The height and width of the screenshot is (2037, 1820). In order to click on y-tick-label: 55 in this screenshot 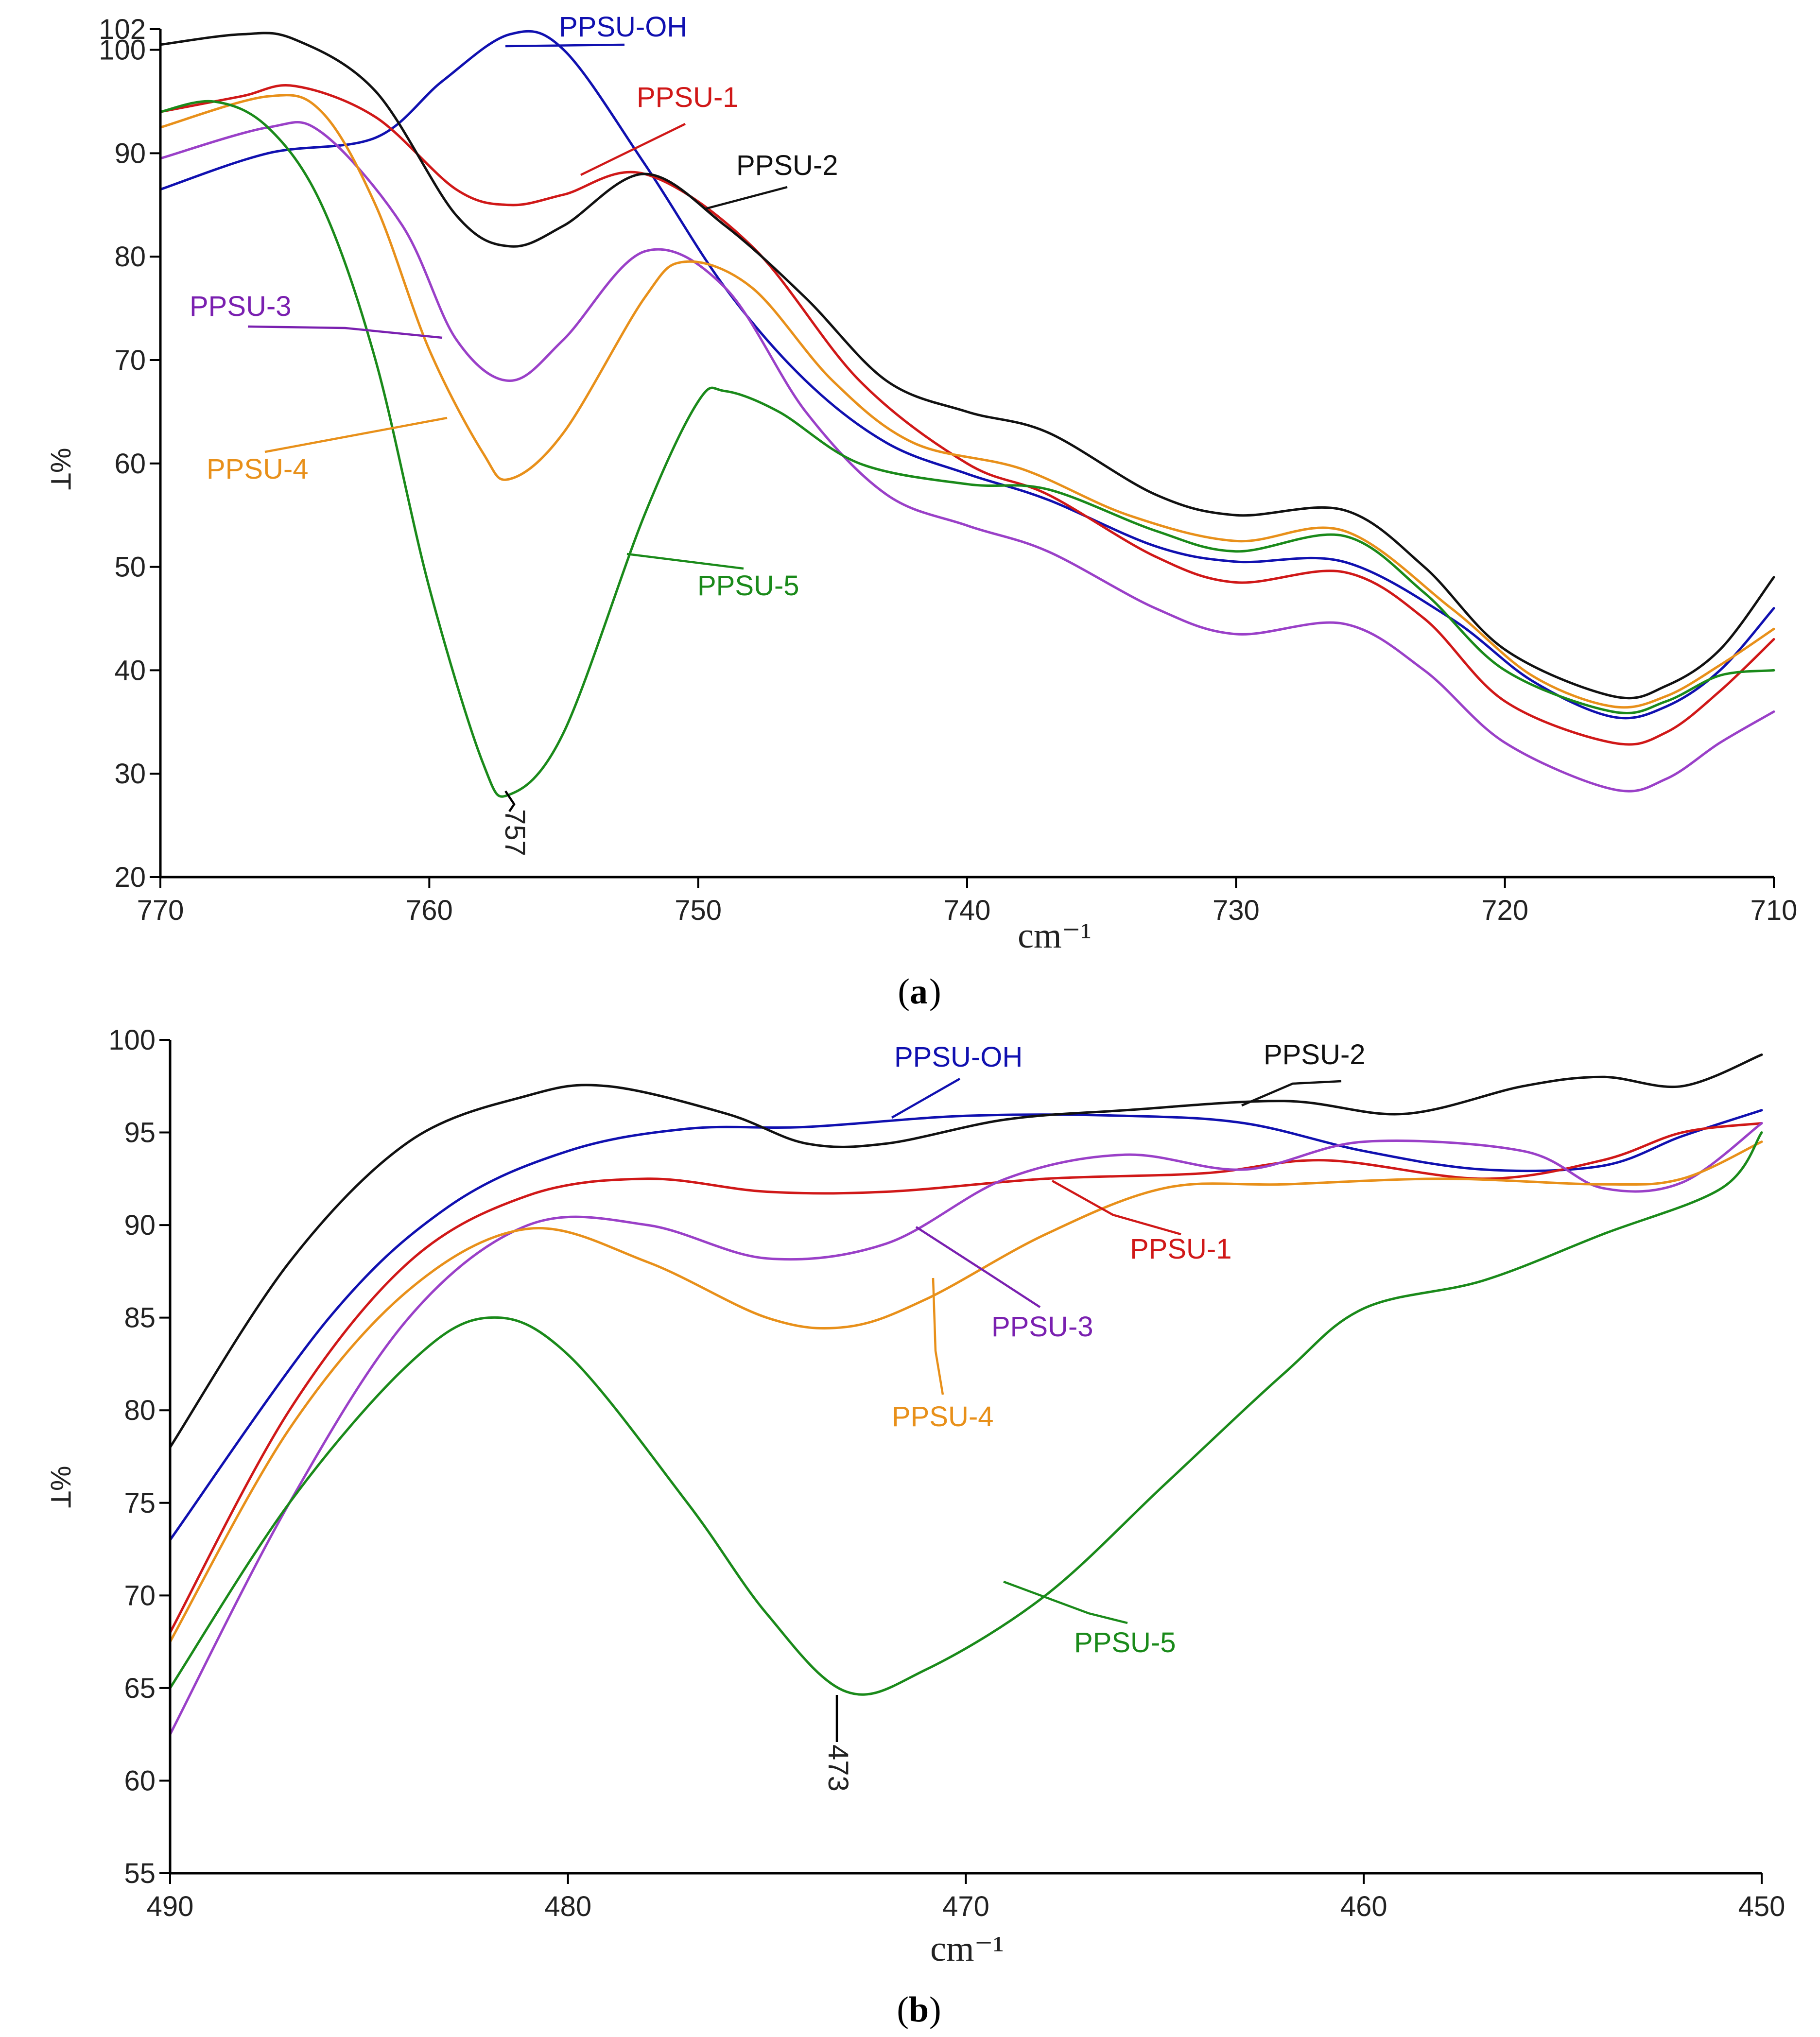, I will do `click(140, 1873)`.